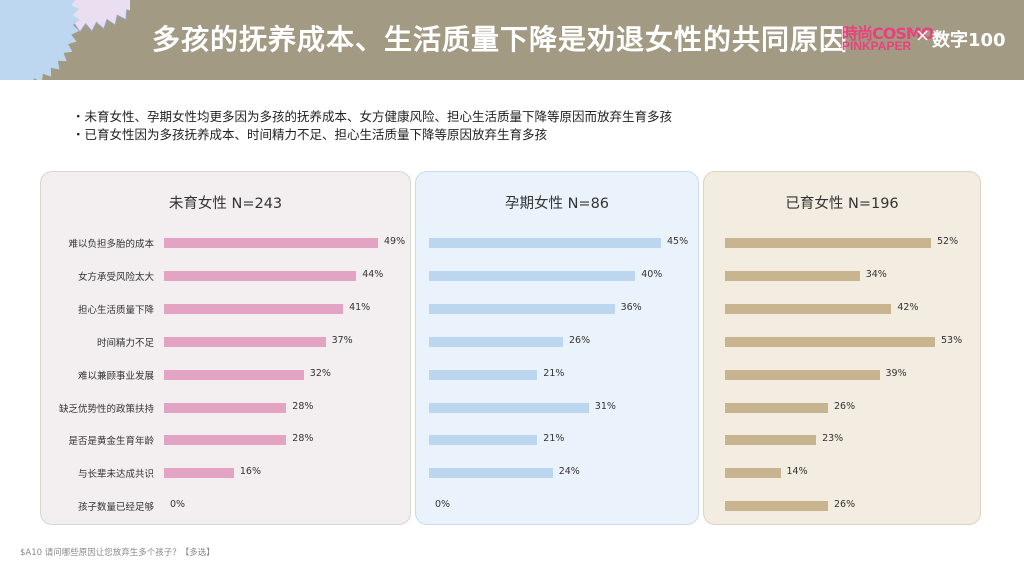 This screenshot has width=1024, height=576. What do you see at coordinates (115, 475) in the screenshot?
I see `category-label: 与长辈未达成共识` at bounding box center [115, 475].